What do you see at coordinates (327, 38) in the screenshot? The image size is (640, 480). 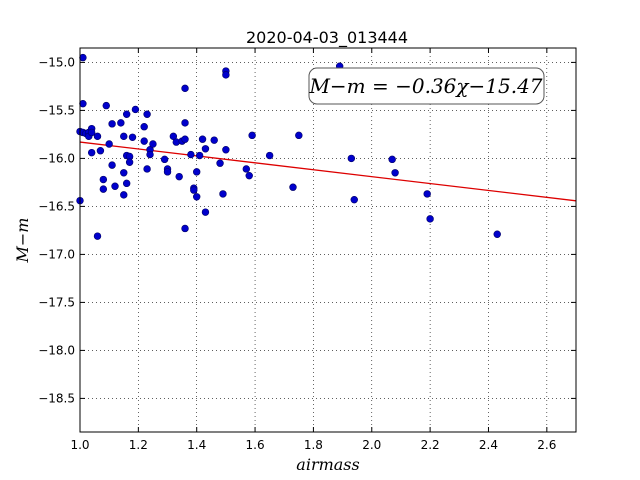 I see `chart-title: 2020-04-03_013444` at bounding box center [327, 38].